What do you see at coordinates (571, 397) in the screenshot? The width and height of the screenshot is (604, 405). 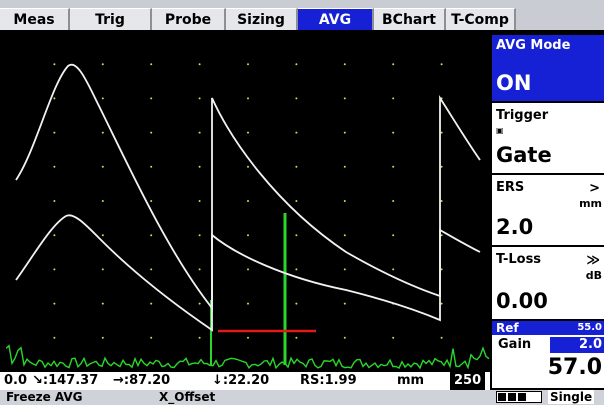 I see `single-mode-button: Single` at bounding box center [571, 397].